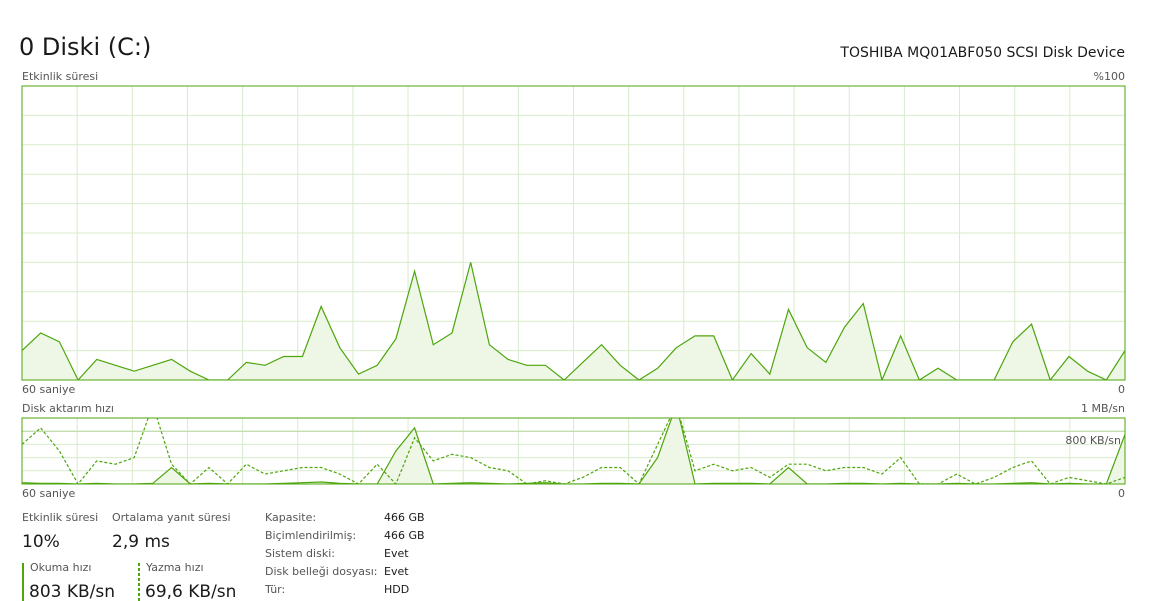 The width and height of the screenshot is (1151, 601). Describe the element at coordinates (310, 535) in the screenshot. I see `property-label: Biçimlendirilmiş:` at that location.